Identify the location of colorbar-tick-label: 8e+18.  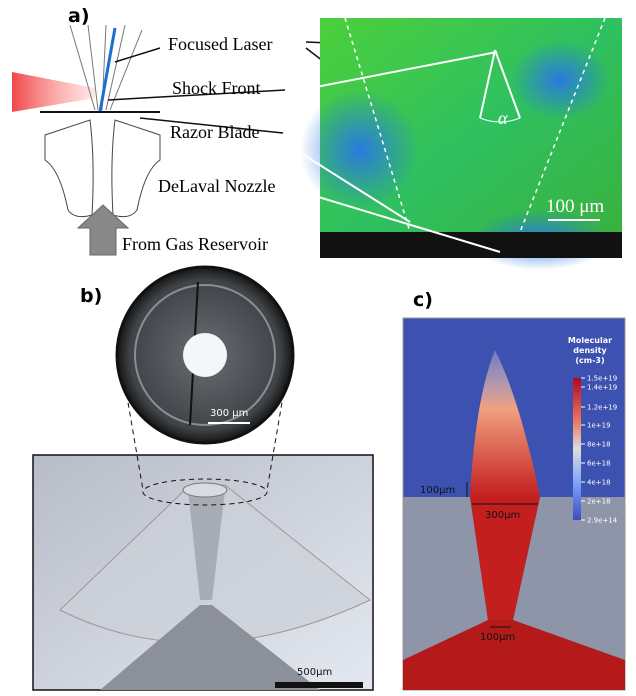
(599, 445).